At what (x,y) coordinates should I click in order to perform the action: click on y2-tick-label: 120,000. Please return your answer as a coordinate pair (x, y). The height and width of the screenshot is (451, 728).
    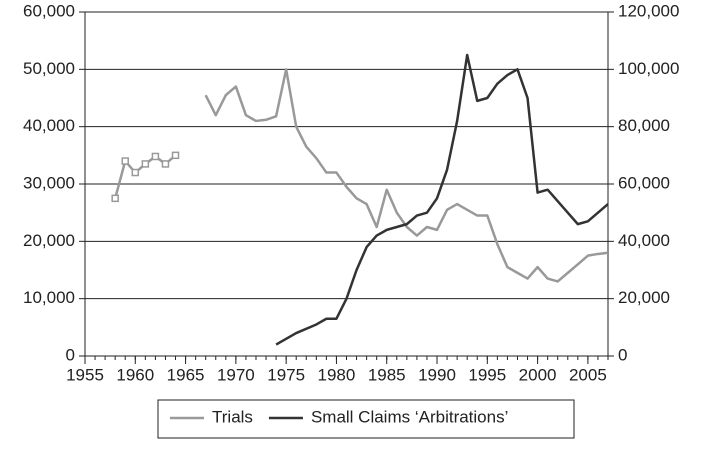
    Looking at the image, I should click on (648, 10).